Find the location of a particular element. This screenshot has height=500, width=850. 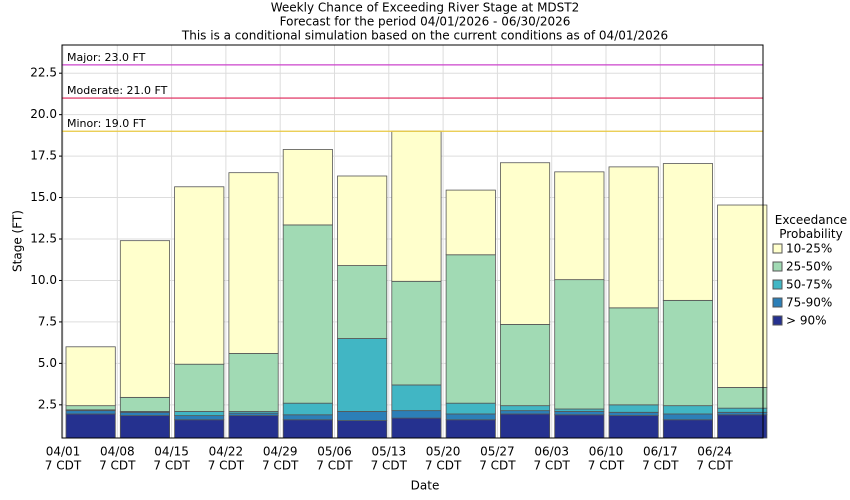

x-tick-label: 06/10 is located at coordinates (606, 452).